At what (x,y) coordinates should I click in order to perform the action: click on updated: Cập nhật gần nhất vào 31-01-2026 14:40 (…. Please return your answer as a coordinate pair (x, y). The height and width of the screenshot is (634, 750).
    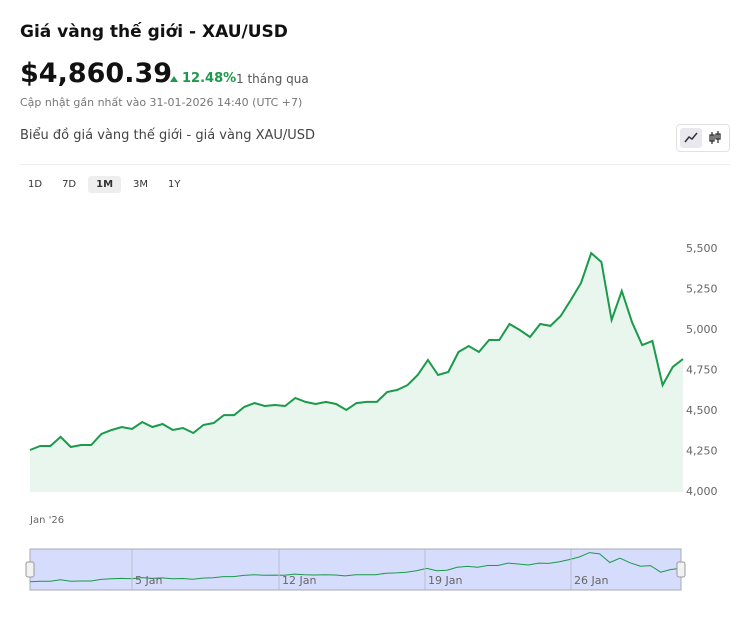
    Looking at the image, I should click on (161, 102).